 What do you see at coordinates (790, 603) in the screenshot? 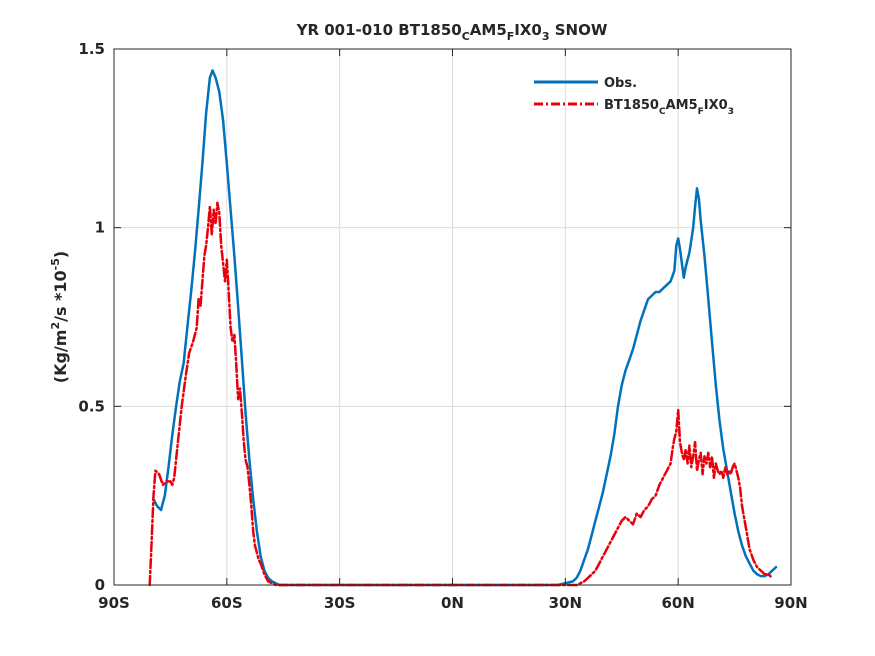
I see `x-tick-label: 90N` at bounding box center [790, 603].